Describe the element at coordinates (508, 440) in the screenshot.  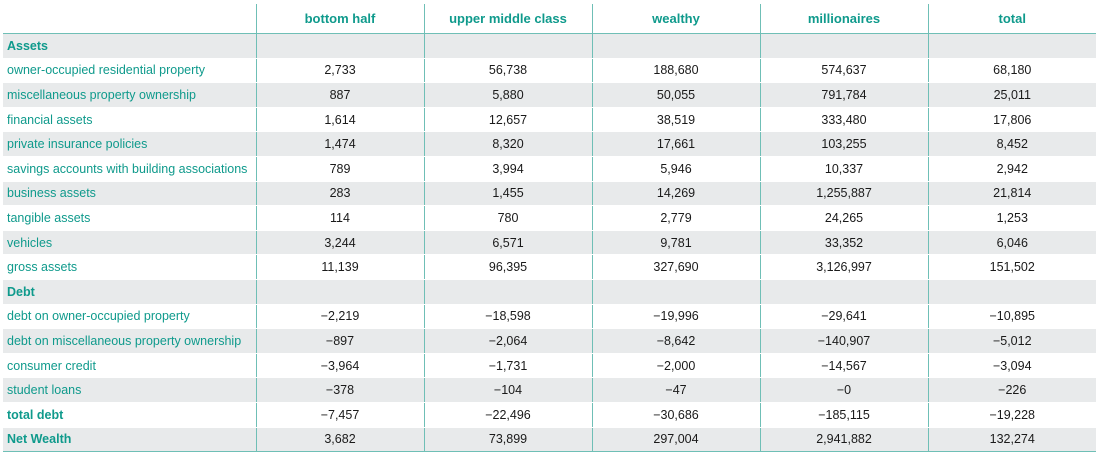
I see `cell-upper-middle-class: 73,899` at that location.